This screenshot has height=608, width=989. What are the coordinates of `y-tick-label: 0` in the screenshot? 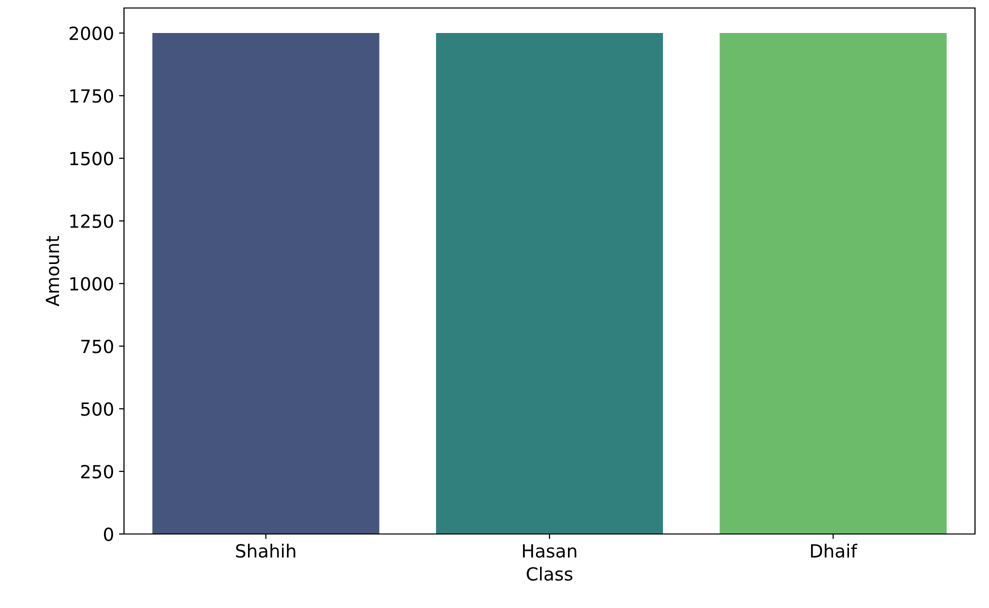 It's located at (109, 534).